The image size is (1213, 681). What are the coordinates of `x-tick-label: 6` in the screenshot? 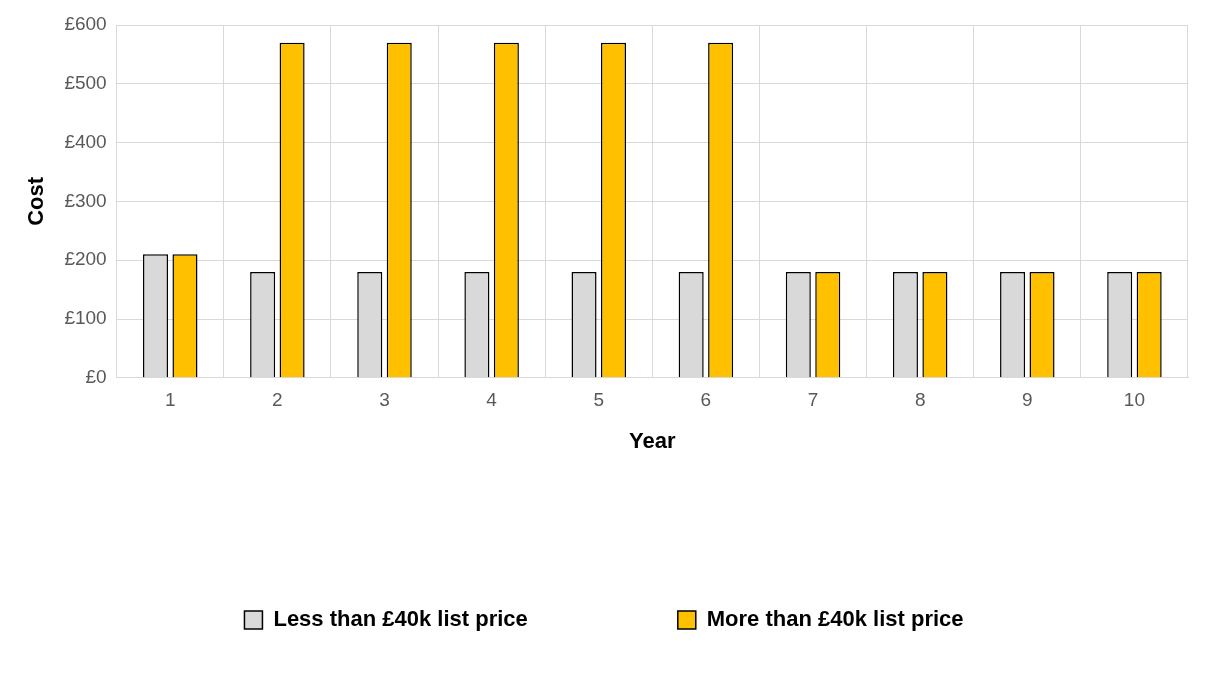 It's located at (706, 400).